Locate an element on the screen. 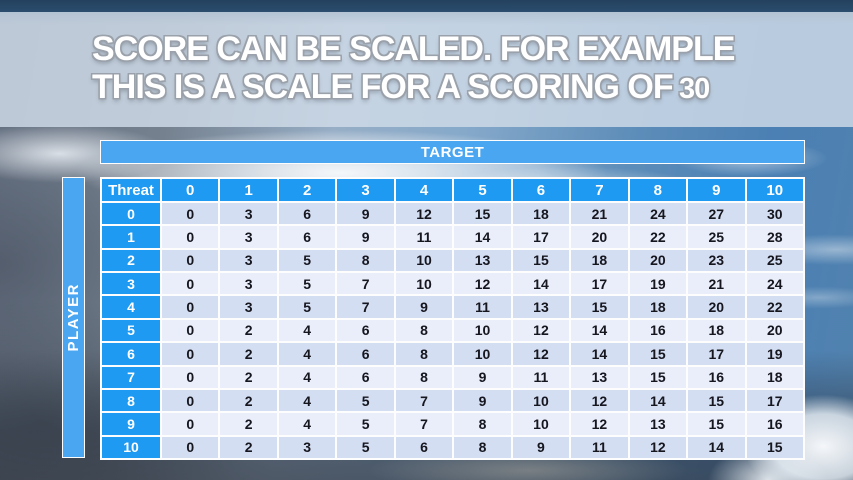  target-col-header-10: 10 is located at coordinates (775, 190).